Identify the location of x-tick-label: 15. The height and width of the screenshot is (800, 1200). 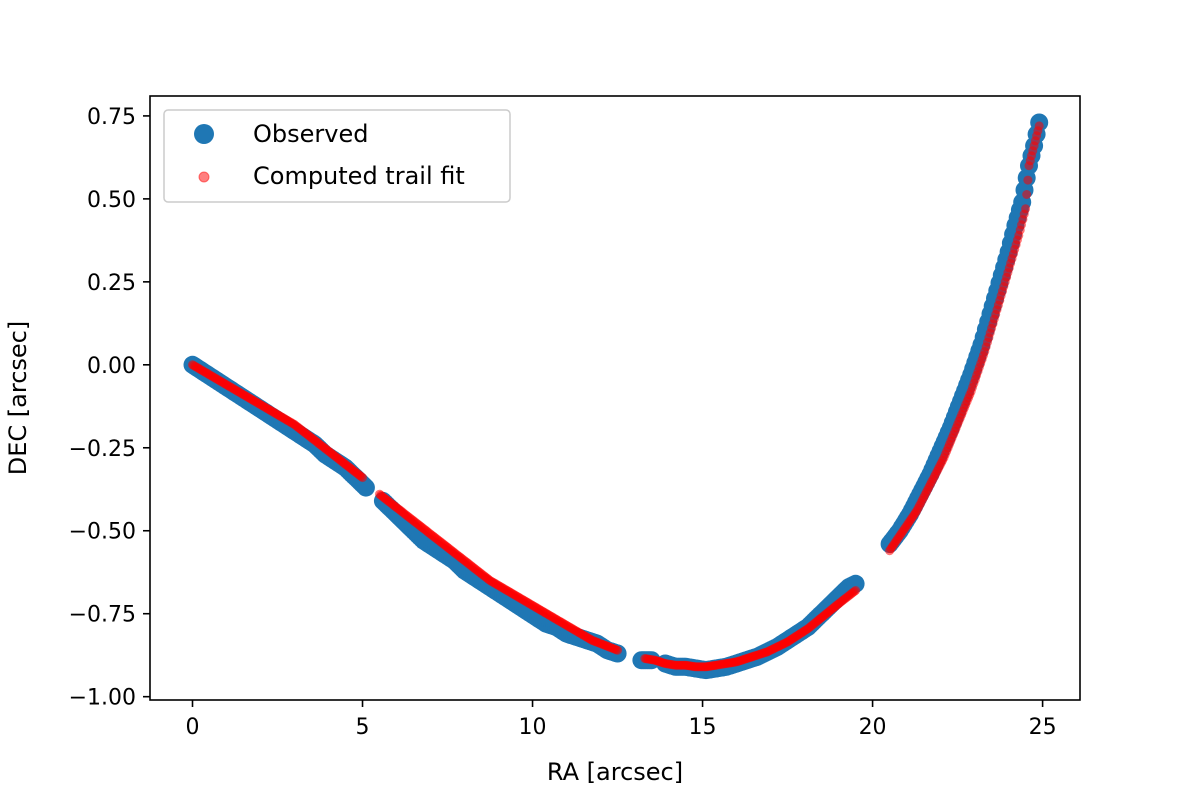
(703, 727).